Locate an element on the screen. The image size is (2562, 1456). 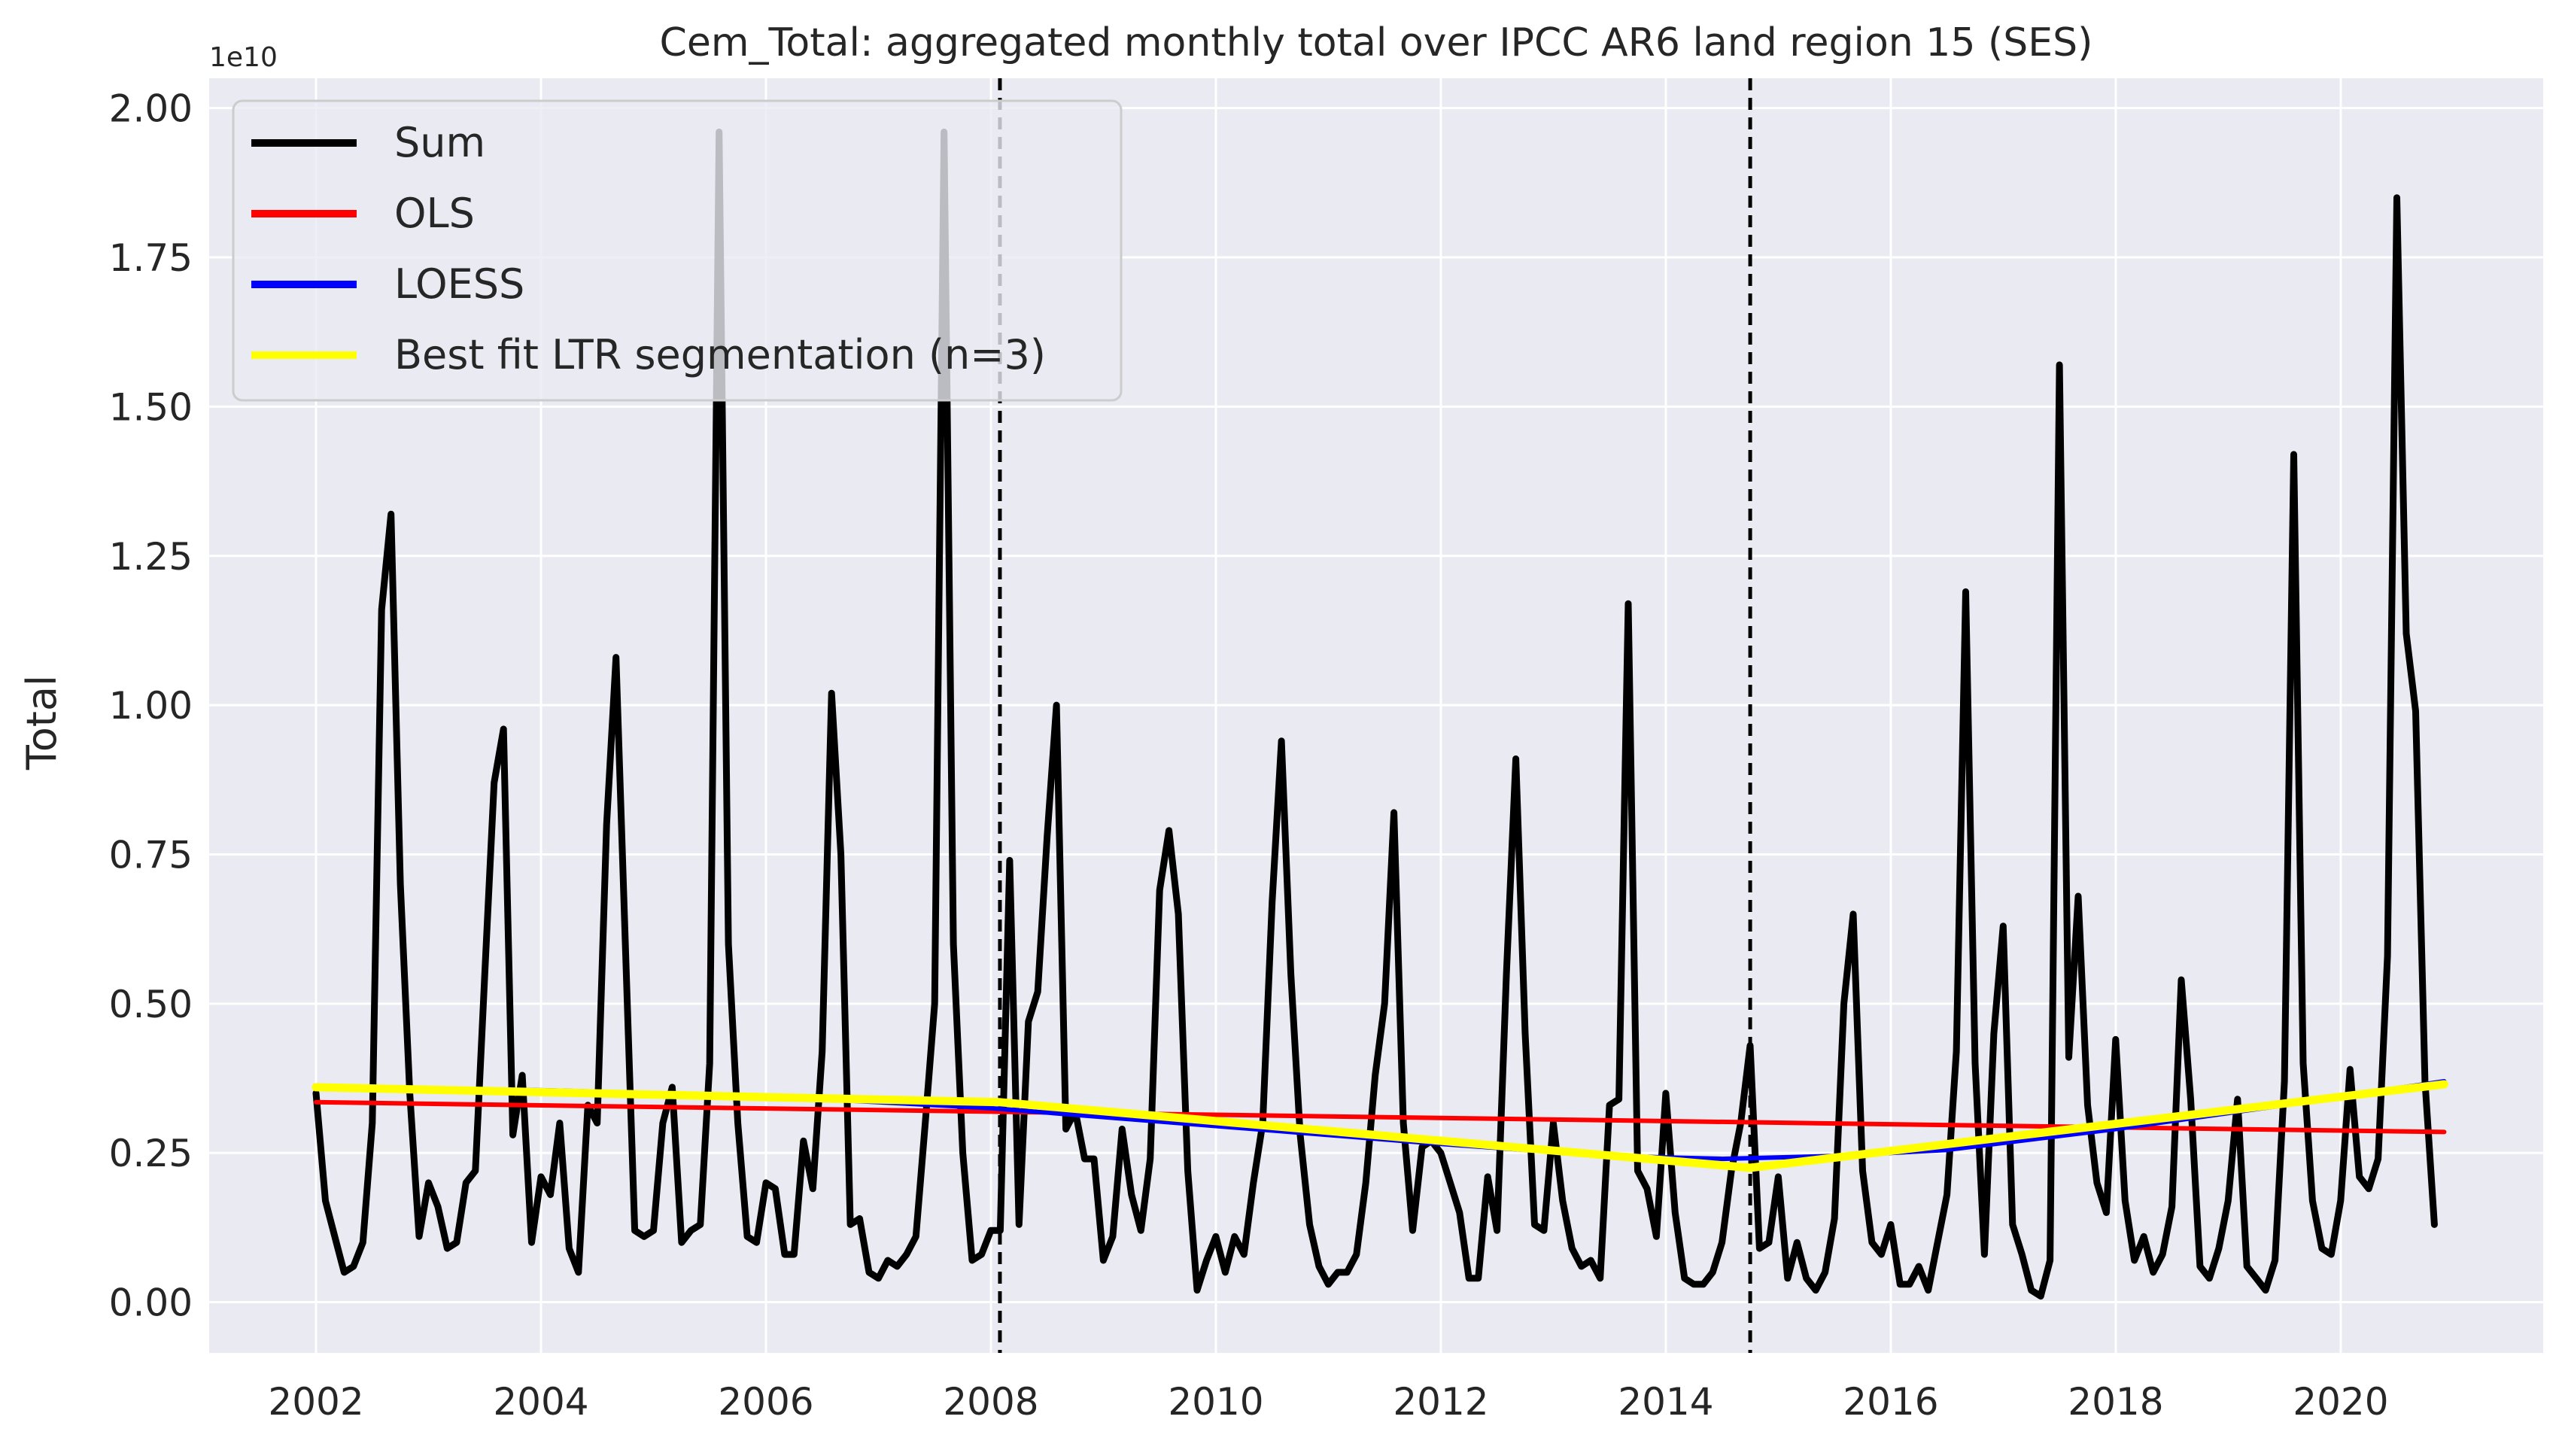
x-tick-label: 2004 is located at coordinates (540, 1402).